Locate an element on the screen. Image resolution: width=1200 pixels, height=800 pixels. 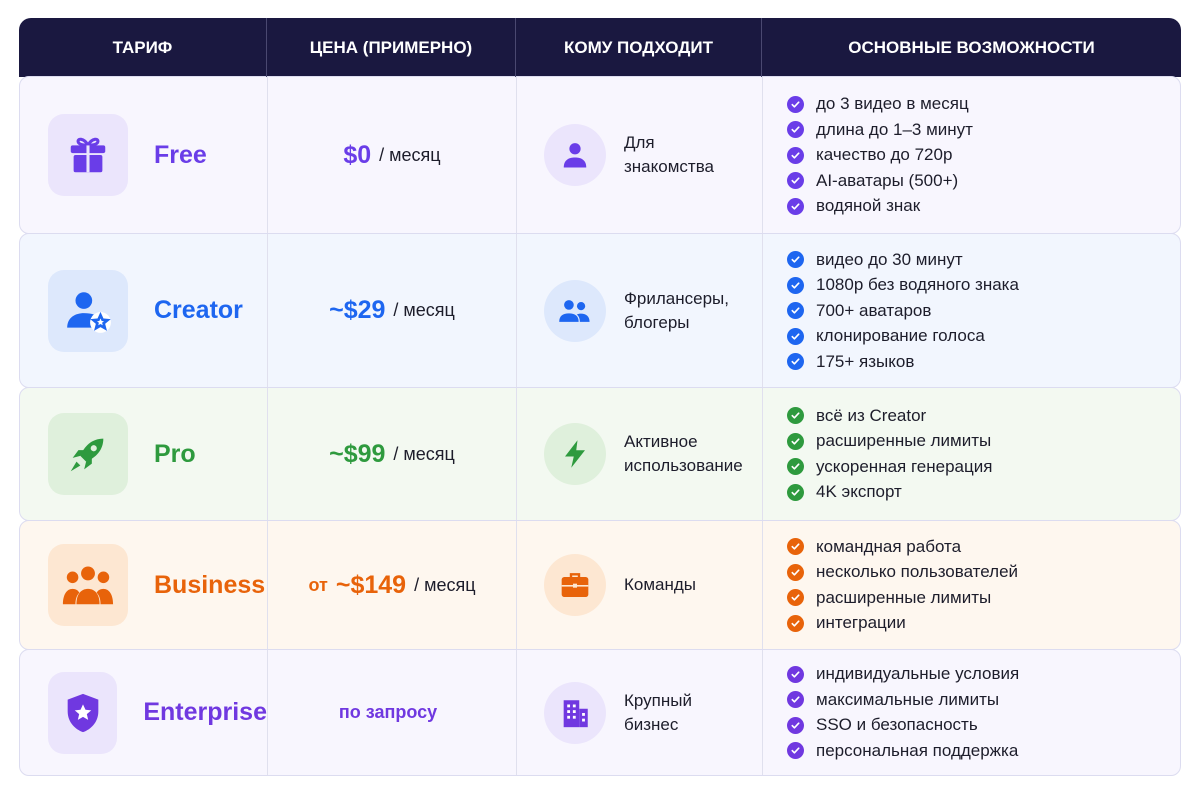
feature-item: водяной знак is located at coordinates (880, 206).